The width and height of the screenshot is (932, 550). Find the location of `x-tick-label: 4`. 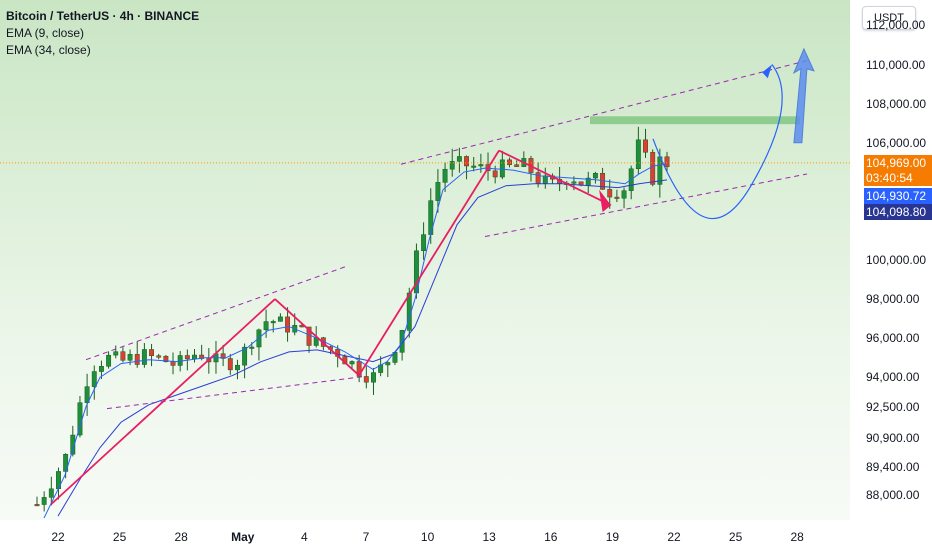

x-tick-label: 4 is located at coordinates (304, 537).